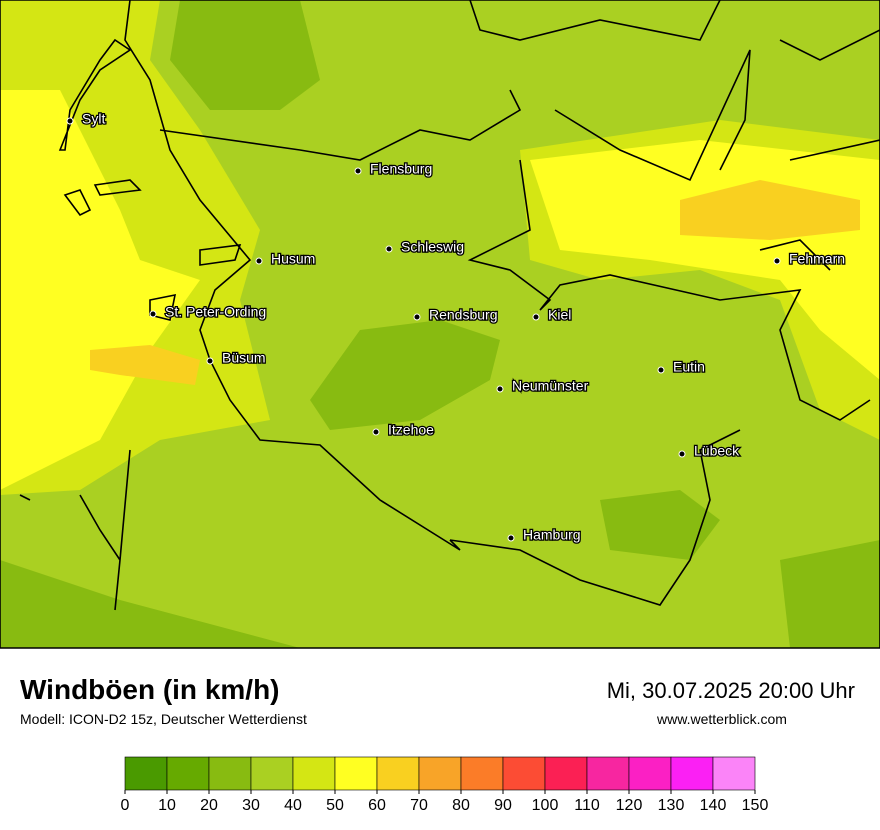  I want to click on legend-tick-label: 80, so click(461, 805).